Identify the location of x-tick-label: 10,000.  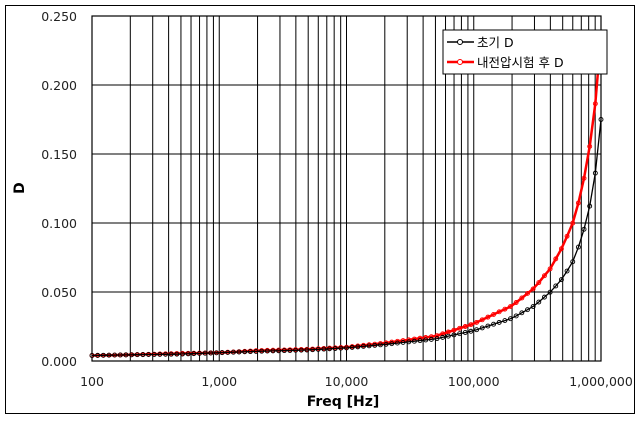
(347, 381).